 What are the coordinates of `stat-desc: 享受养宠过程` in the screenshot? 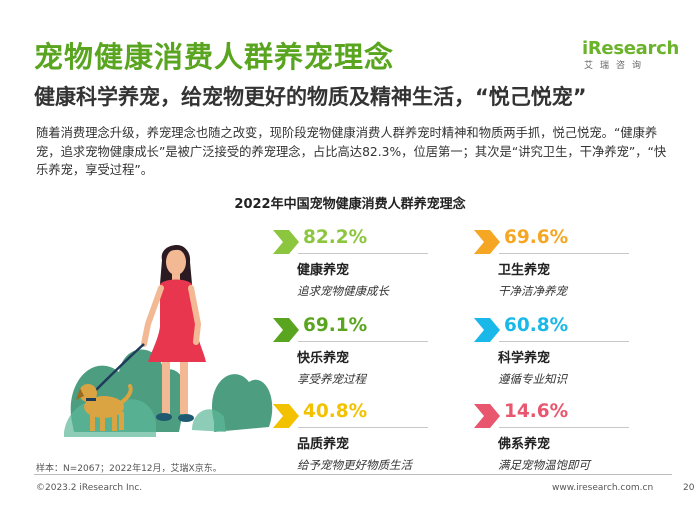 It's located at (331, 379).